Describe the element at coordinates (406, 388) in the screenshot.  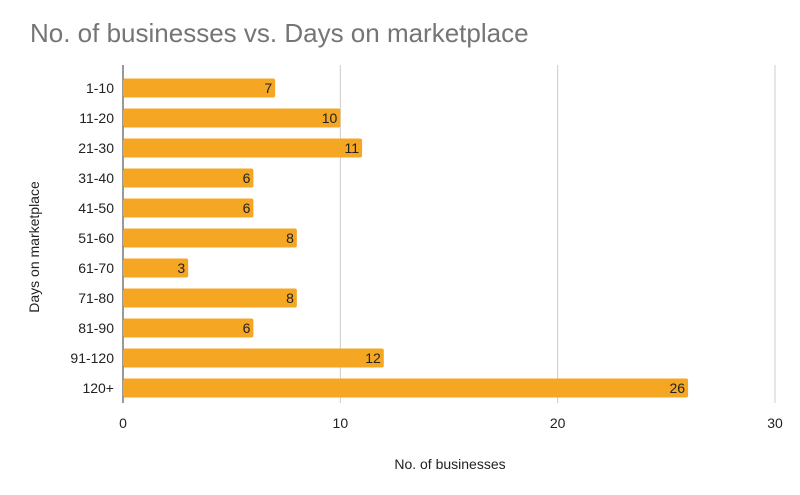
I see `bar-120+` at that location.